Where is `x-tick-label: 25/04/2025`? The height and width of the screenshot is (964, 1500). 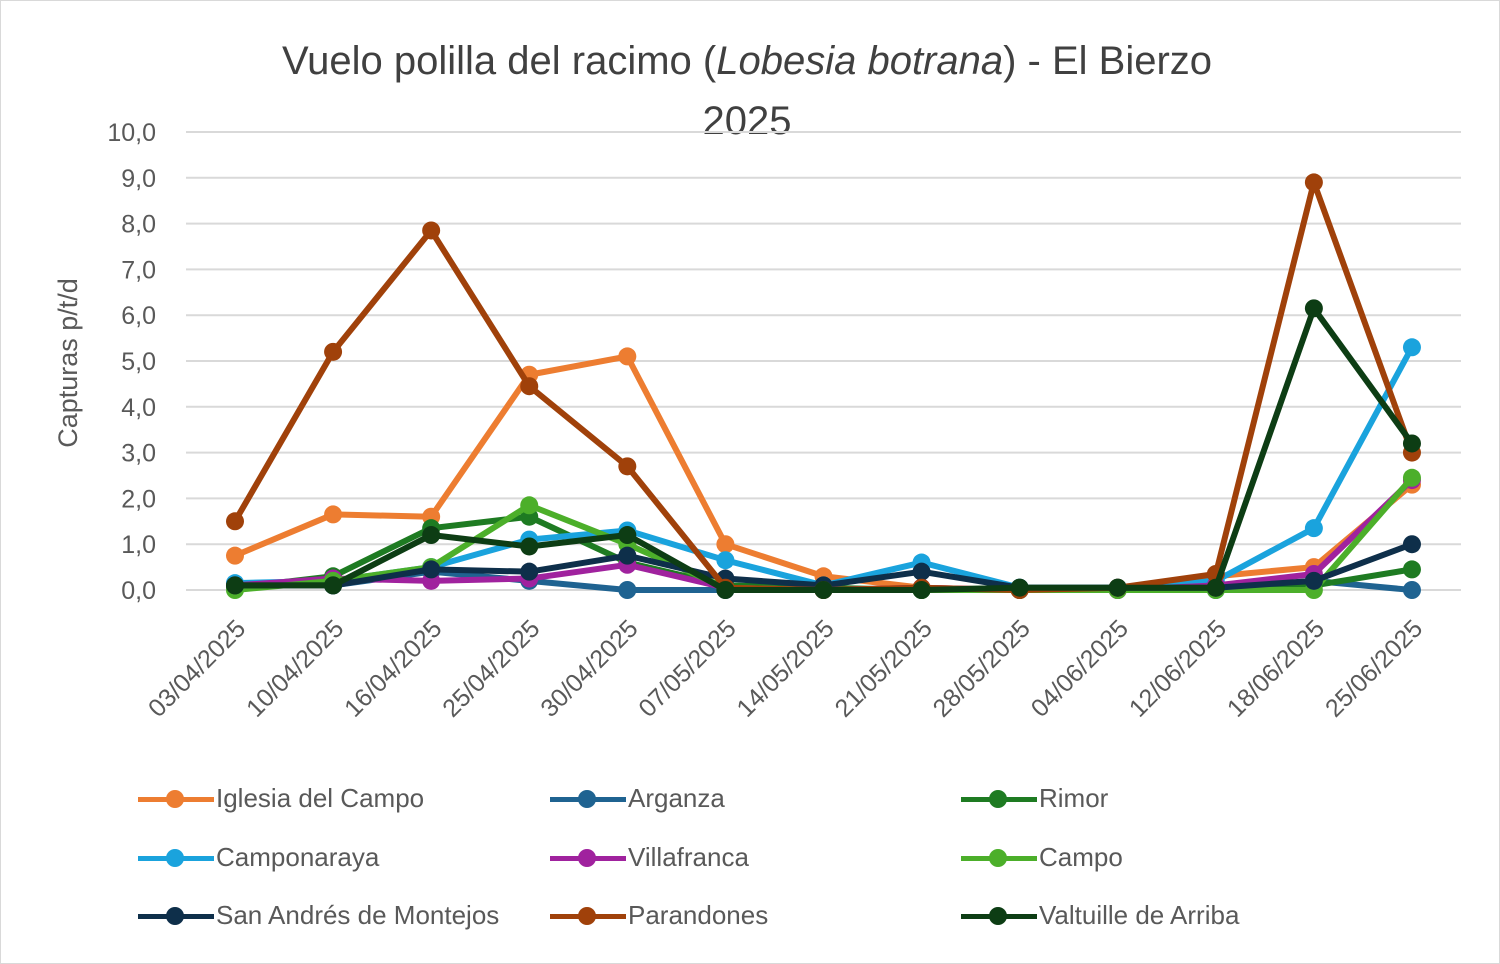 x-tick-label: 25/04/2025 is located at coordinates (491, 668).